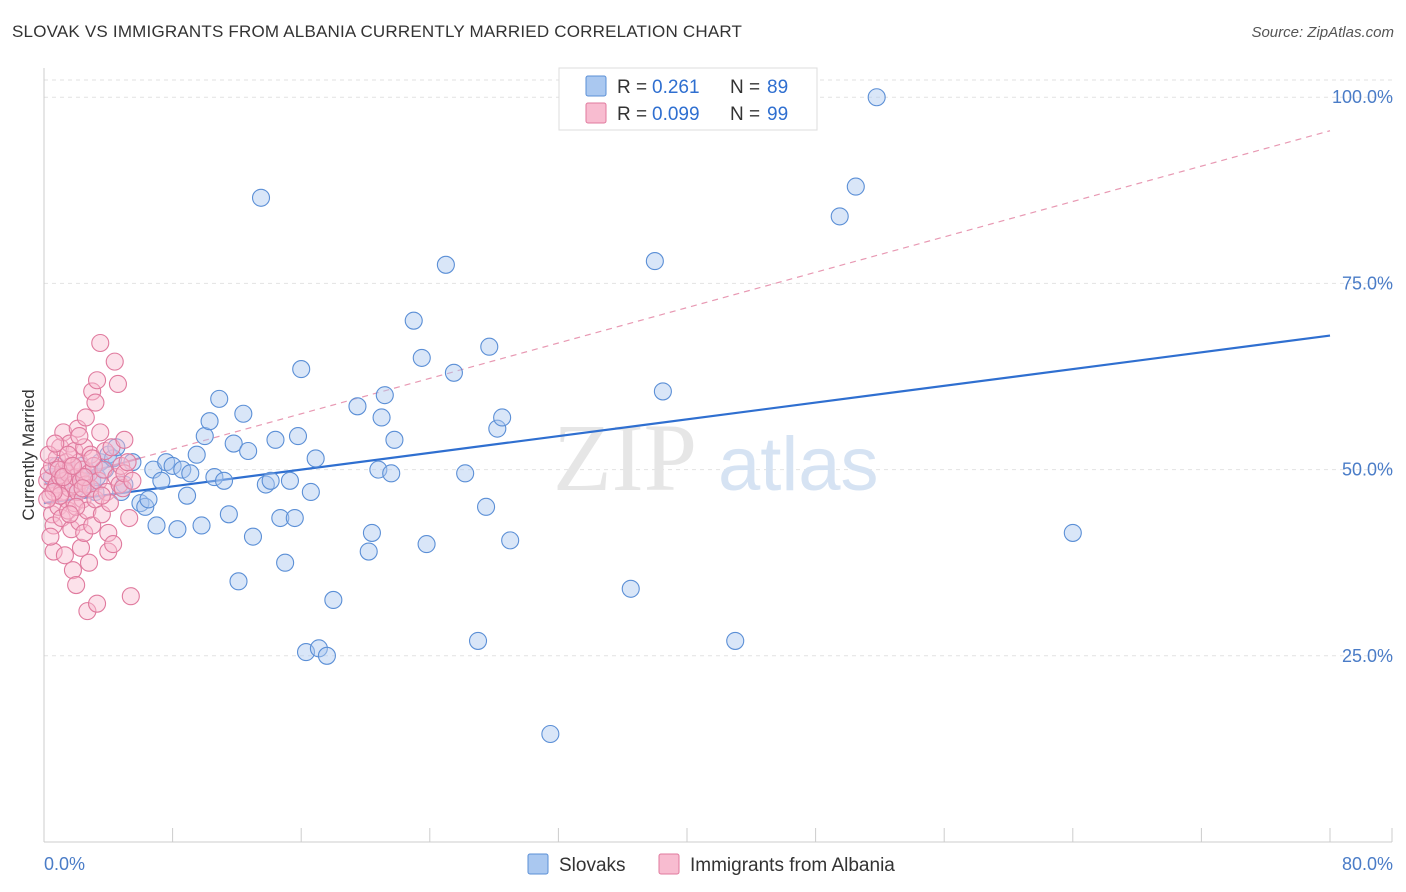  Describe the element at coordinates (777, 114) in the screenshot. I see `legend-n-value: 99` at that location.